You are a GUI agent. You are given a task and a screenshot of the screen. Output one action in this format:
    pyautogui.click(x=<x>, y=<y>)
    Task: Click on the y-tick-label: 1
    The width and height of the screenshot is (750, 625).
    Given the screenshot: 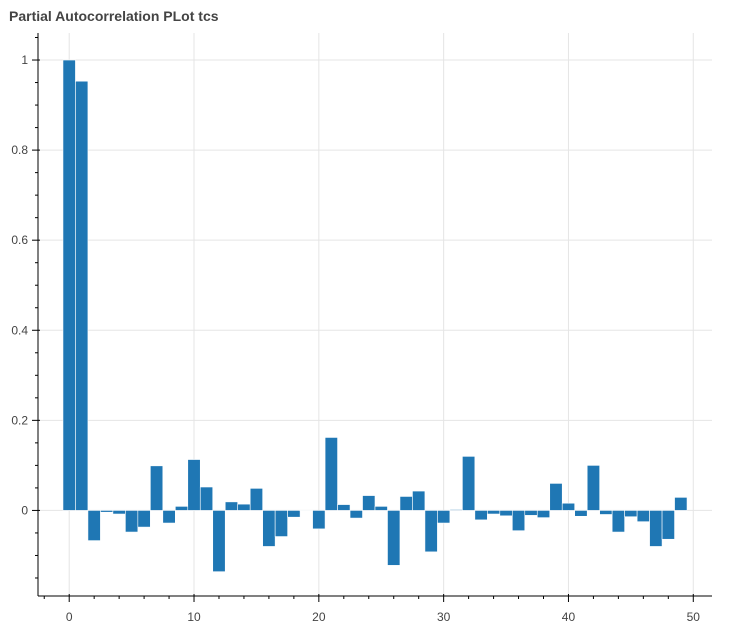 What is the action you would take?
    pyautogui.click(x=24, y=60)
    